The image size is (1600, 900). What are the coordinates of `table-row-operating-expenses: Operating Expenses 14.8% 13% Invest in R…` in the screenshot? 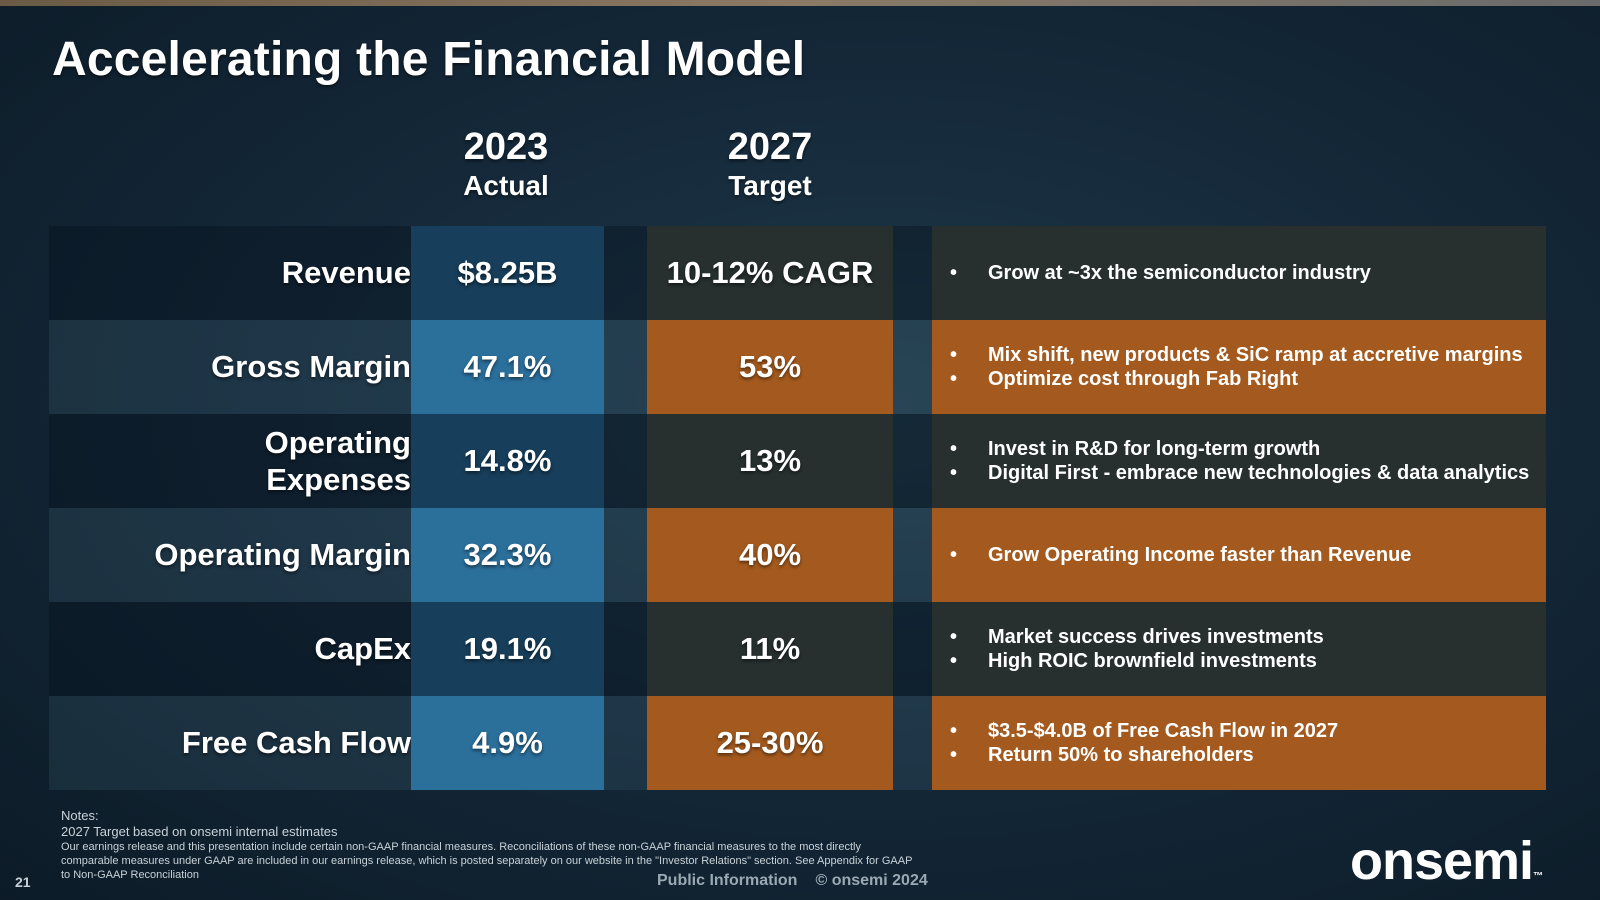 It's located at (797, 461).